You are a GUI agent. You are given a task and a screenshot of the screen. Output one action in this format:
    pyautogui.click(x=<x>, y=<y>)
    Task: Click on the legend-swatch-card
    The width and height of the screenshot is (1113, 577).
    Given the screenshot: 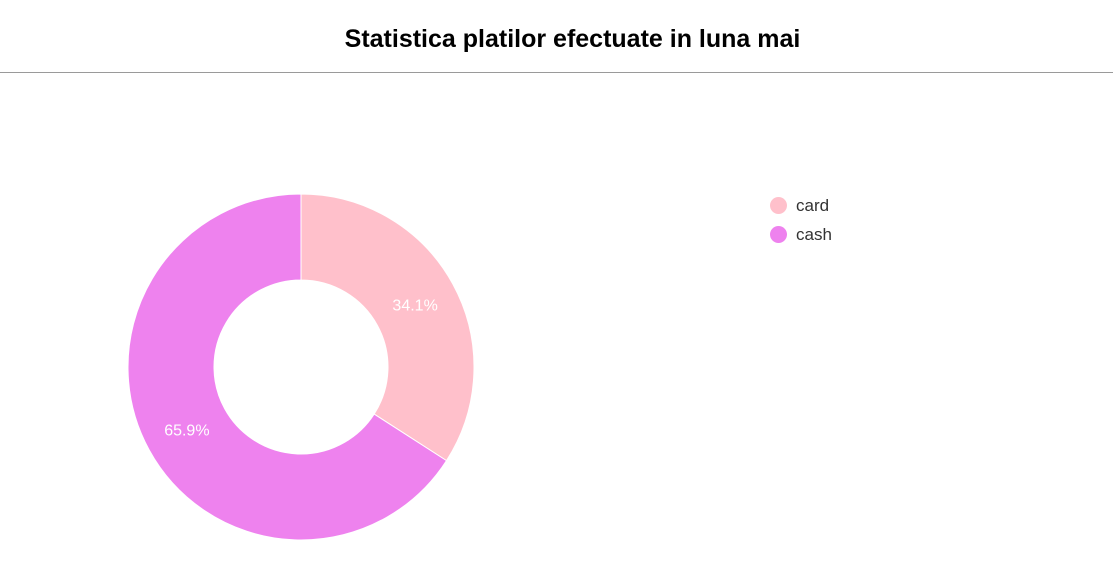 What is the action you would take?
    pyautogui.click(x=778, y=205)
    